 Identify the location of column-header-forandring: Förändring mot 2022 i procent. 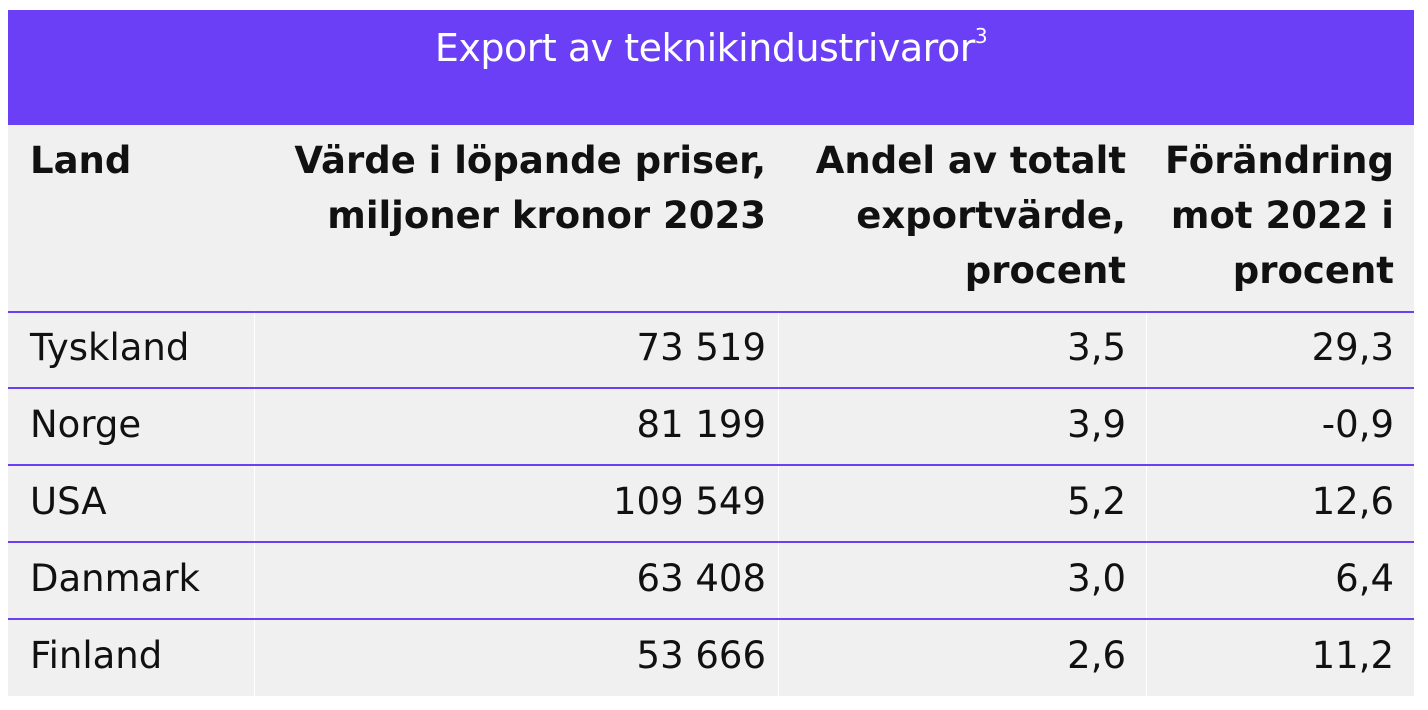
(1272, 218).